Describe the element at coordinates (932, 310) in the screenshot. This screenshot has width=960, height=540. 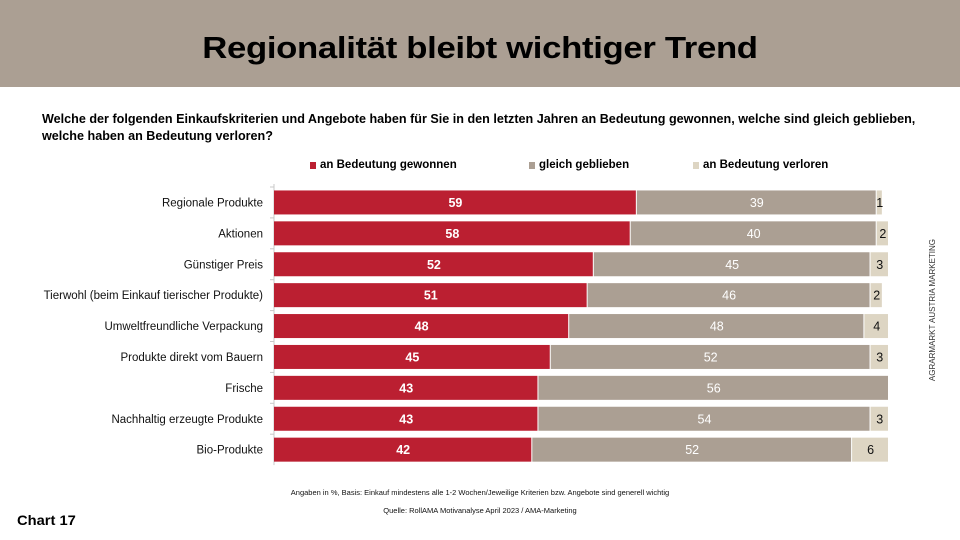
I see `side-label: AGRARMARKT AUSTRIA MARKETING` at that location.